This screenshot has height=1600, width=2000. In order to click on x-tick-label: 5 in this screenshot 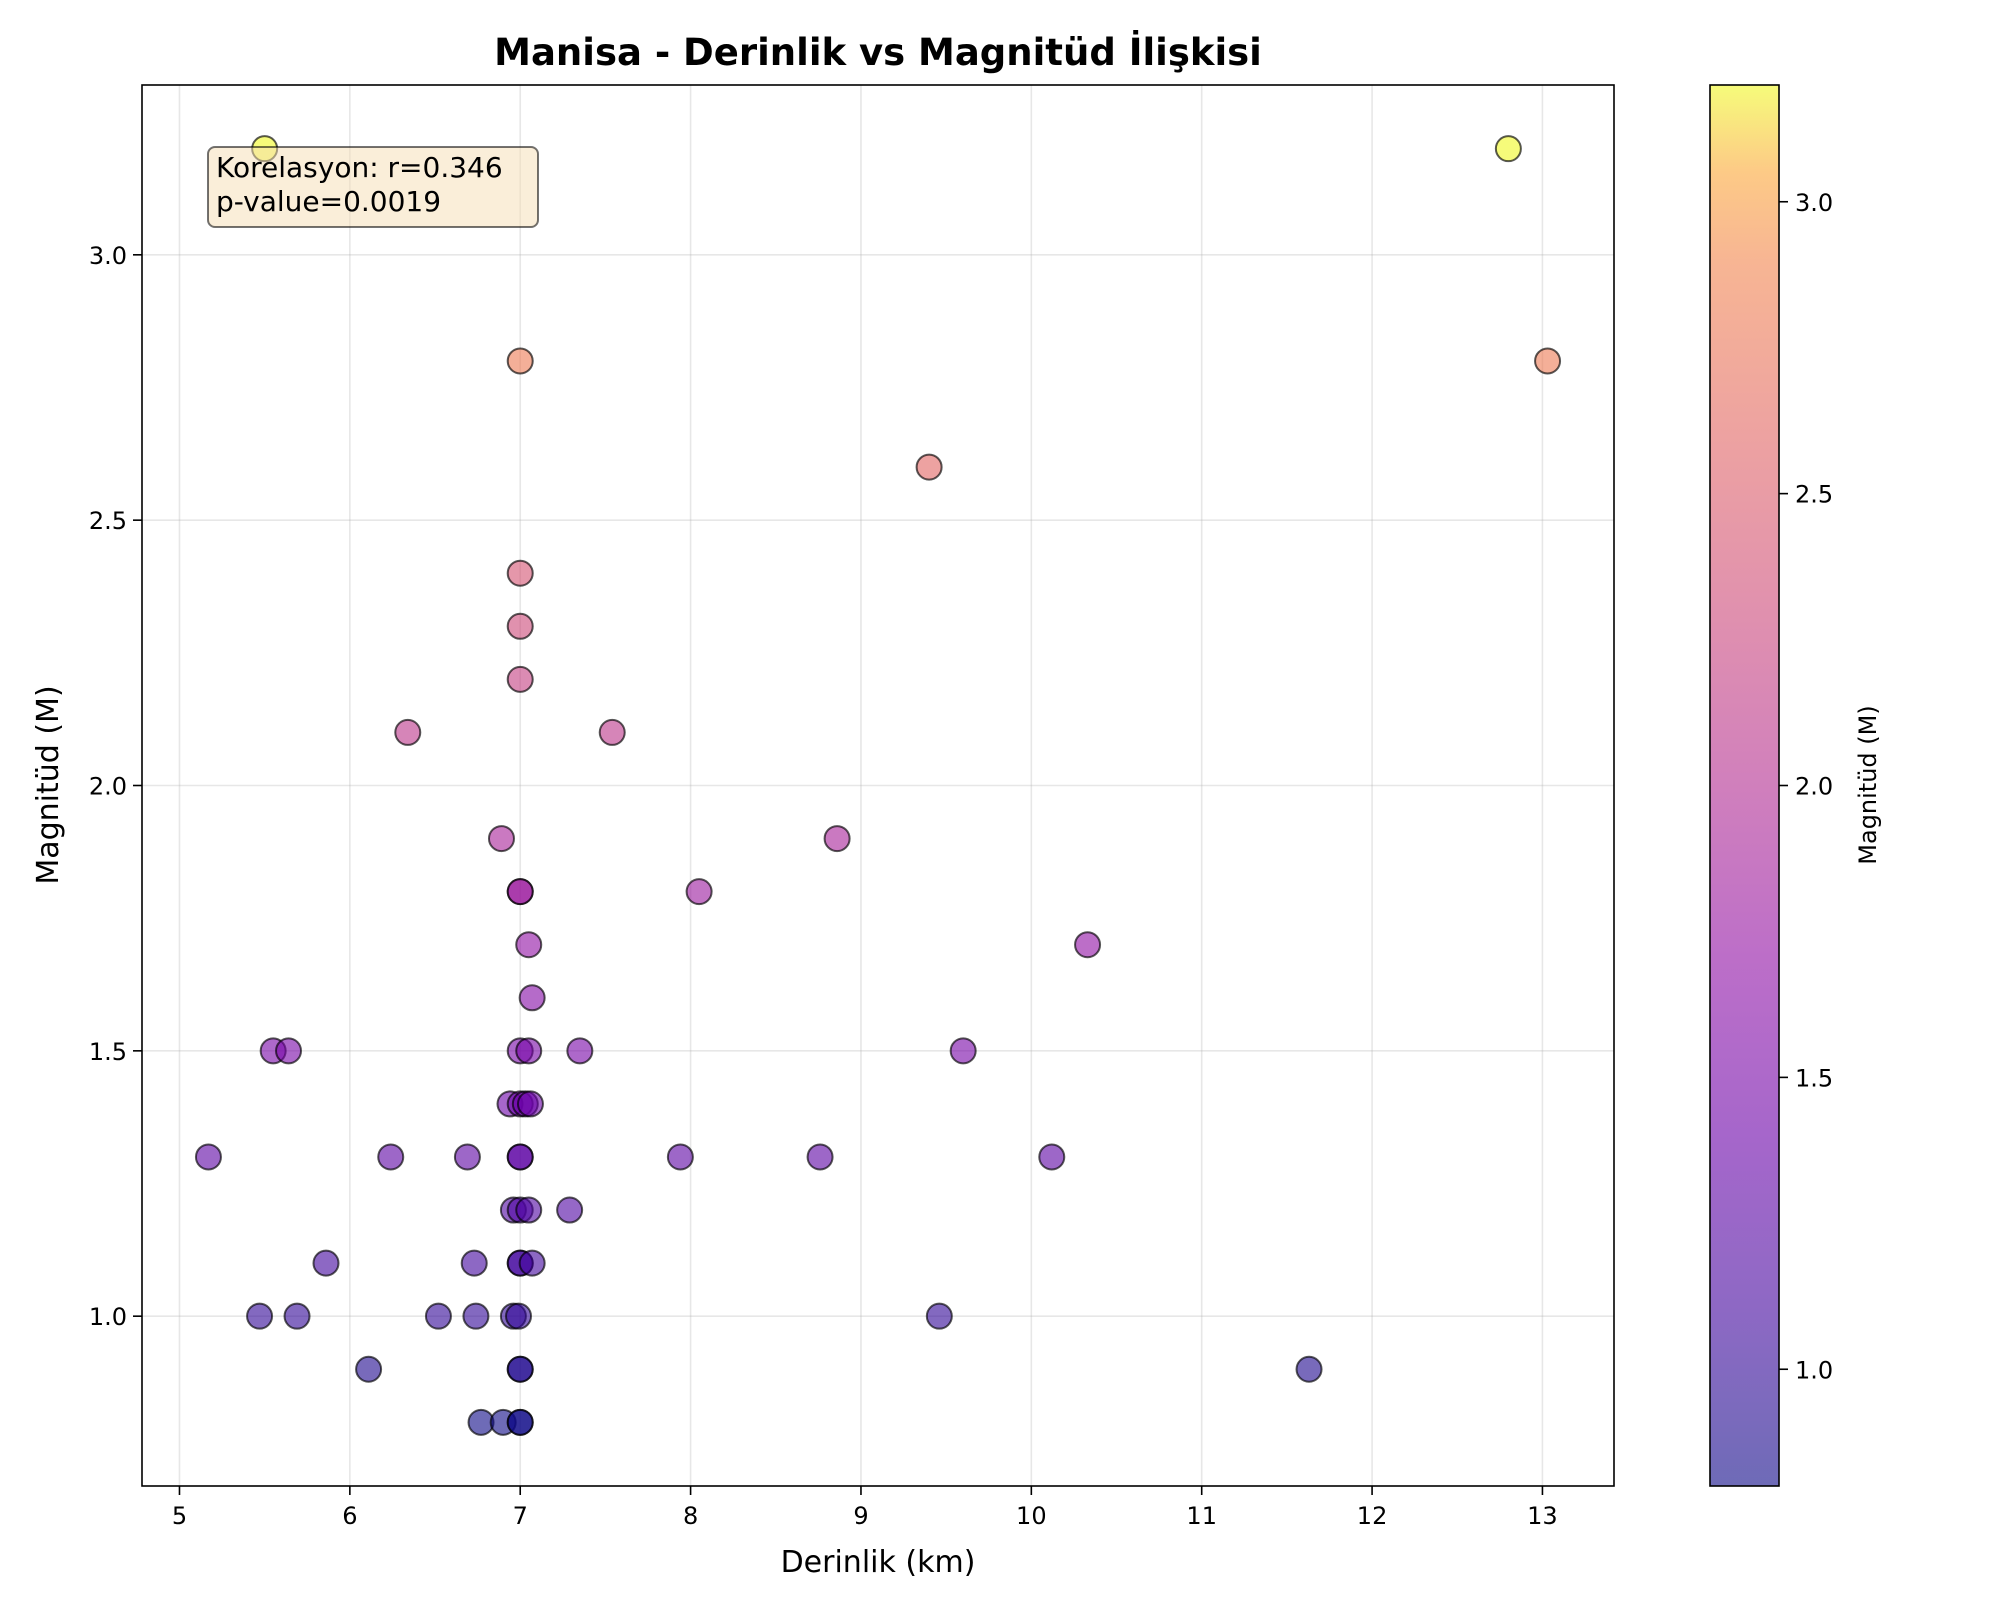, I will do `click(179, 1516)`.